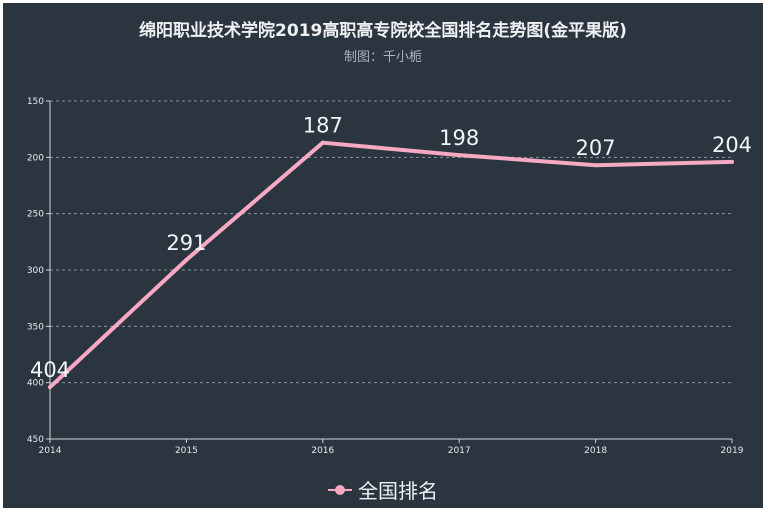 The width and height of the screenshot is (766, 511). What do you see at coordinates (35, 327) in the screenshot?
I see `y-tick-label: 350` at bounding box center [35, 327].